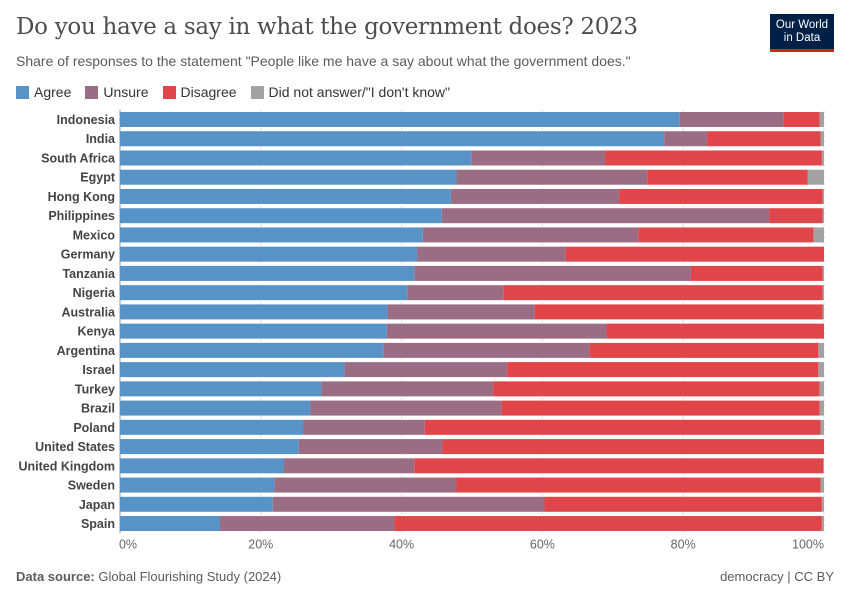 This screenshot has width=850, height=600. I want to click on x-tick-label: 40%, so click(401, 544).